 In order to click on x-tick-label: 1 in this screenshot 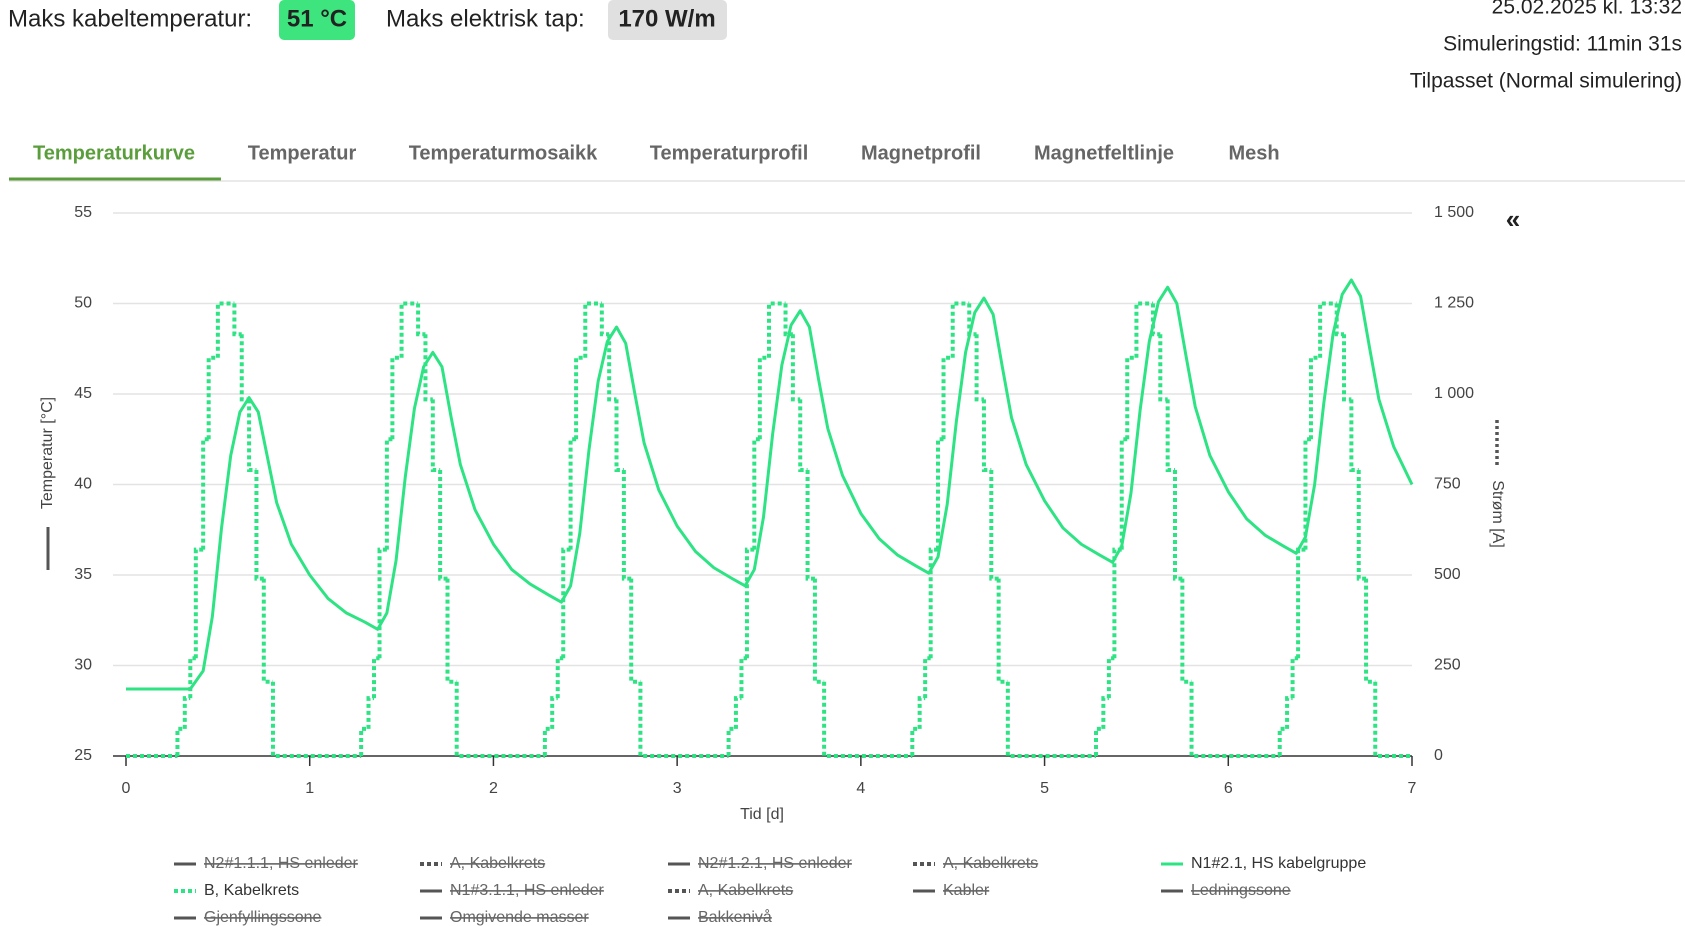, I will do `click(309, 788)`.